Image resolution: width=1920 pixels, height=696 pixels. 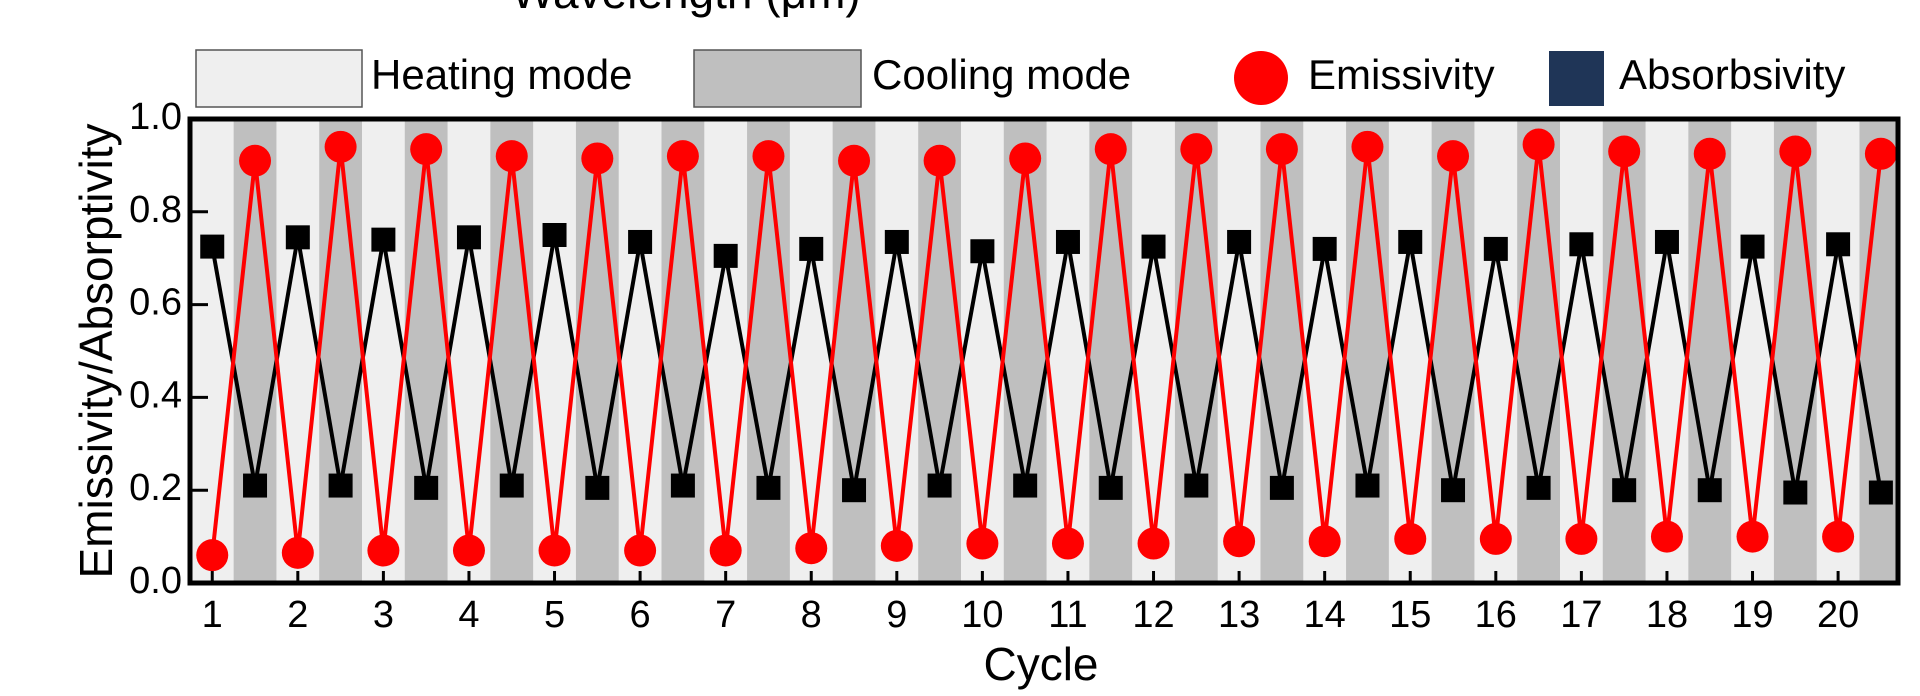 What do you see at coordinates (640, 615) in the screenshot?
I see `x-tick-label: 6` at bounding box center [640, 615].